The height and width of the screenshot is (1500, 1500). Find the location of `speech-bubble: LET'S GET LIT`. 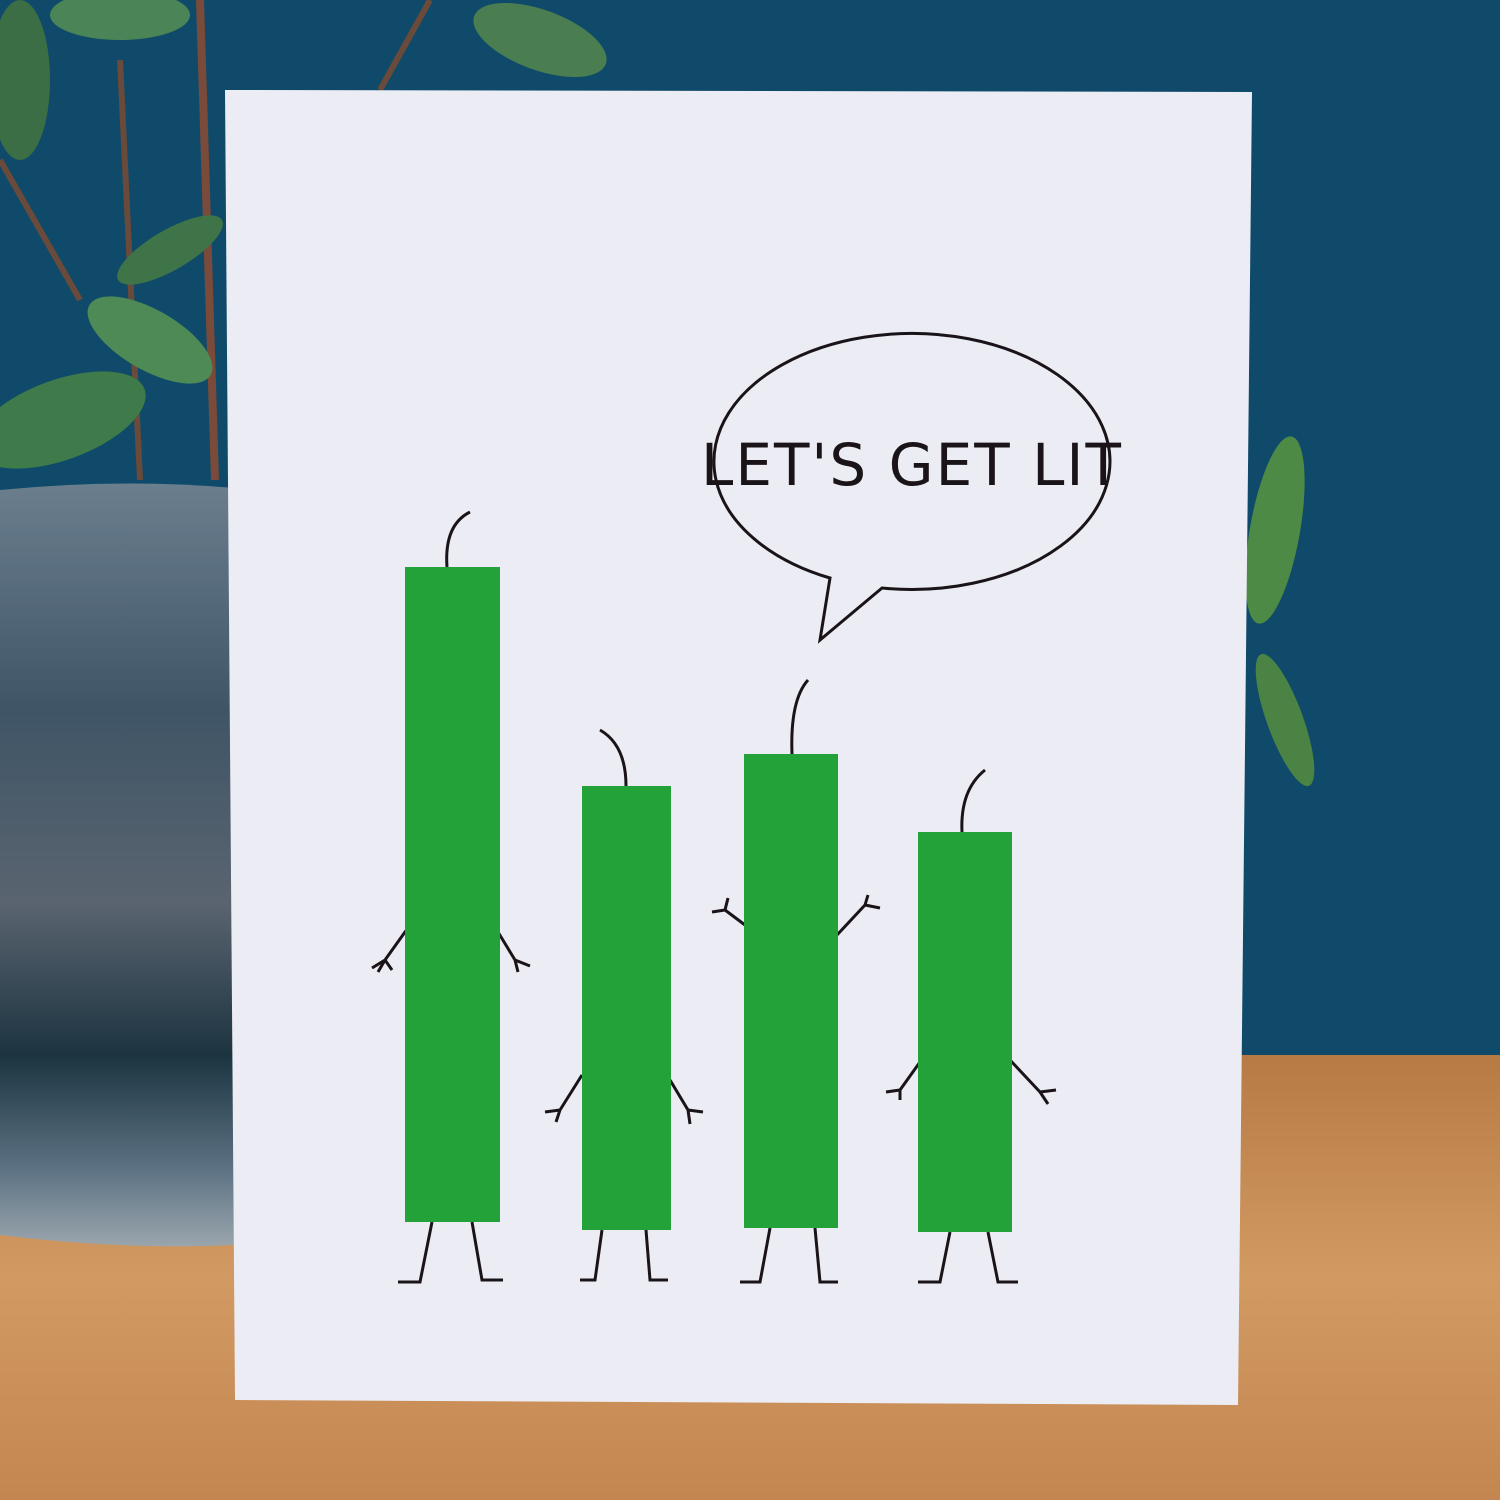

speech-bubble: LET'S GET LIT is located at coordinates (912, 487).